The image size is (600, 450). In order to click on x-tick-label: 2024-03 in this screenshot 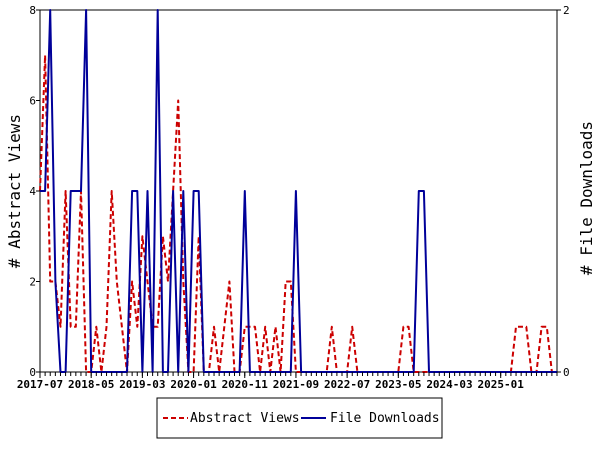, I will do `click(449, 384)`.